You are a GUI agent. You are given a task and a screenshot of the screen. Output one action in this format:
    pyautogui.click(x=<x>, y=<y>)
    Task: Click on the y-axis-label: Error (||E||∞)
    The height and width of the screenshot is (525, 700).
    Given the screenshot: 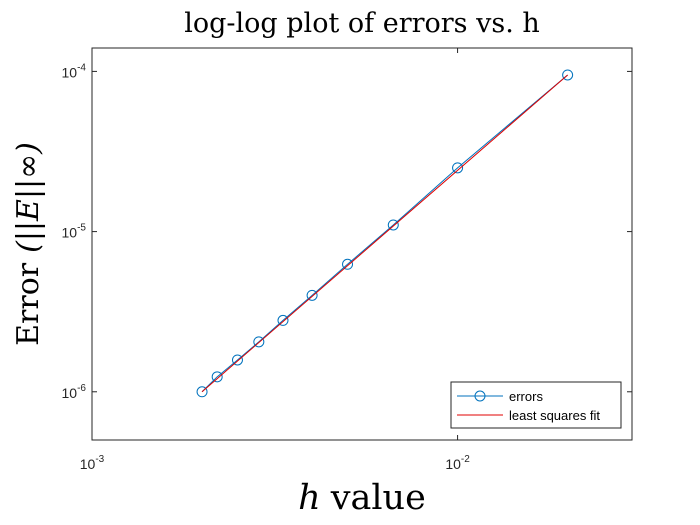 What is the action you would take?
    pyautogui.click(x=28, y=244)
    